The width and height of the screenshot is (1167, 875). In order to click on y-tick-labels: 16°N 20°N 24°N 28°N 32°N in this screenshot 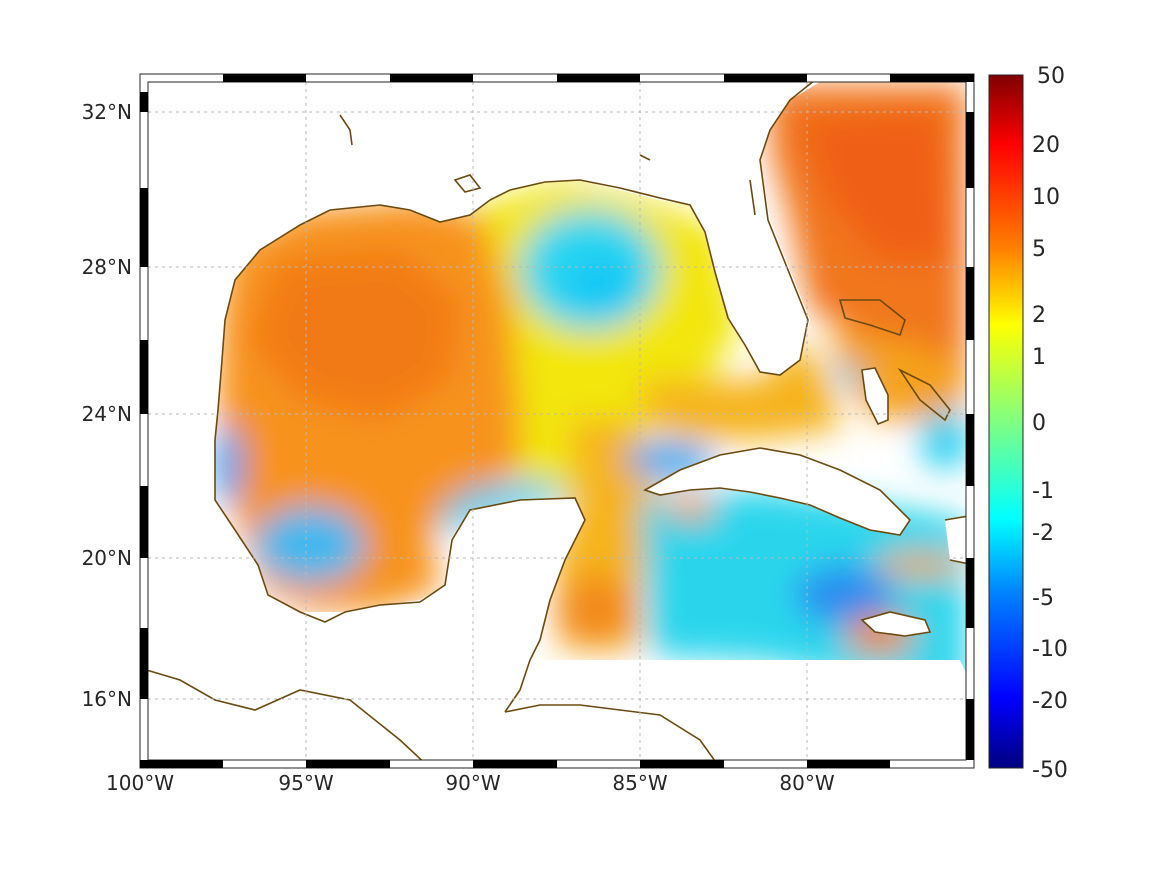, I will do `click(107, 405)`.